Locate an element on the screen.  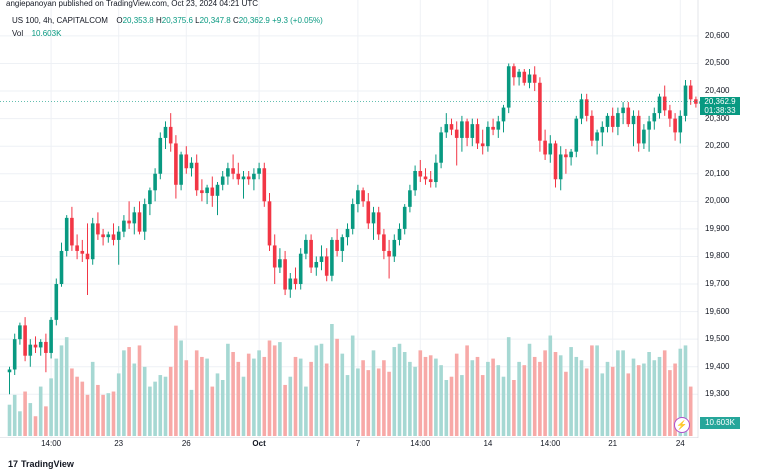
vol-label: Vol is located at coordinates (18, 33).